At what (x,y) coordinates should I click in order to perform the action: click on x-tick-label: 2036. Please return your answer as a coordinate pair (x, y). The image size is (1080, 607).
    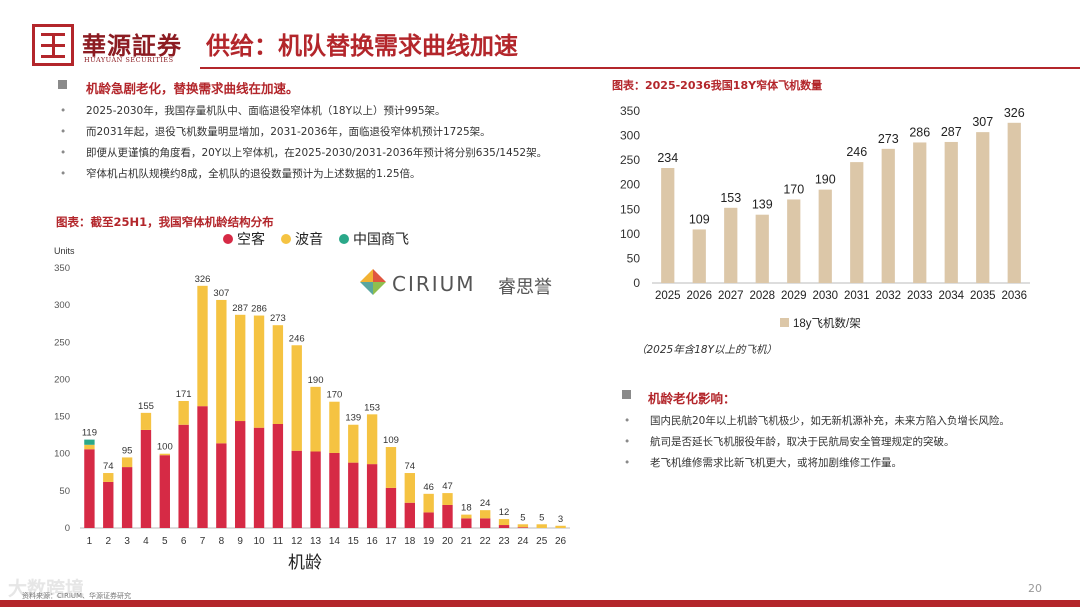
    Looking at the image, I should click on (1014, 296).